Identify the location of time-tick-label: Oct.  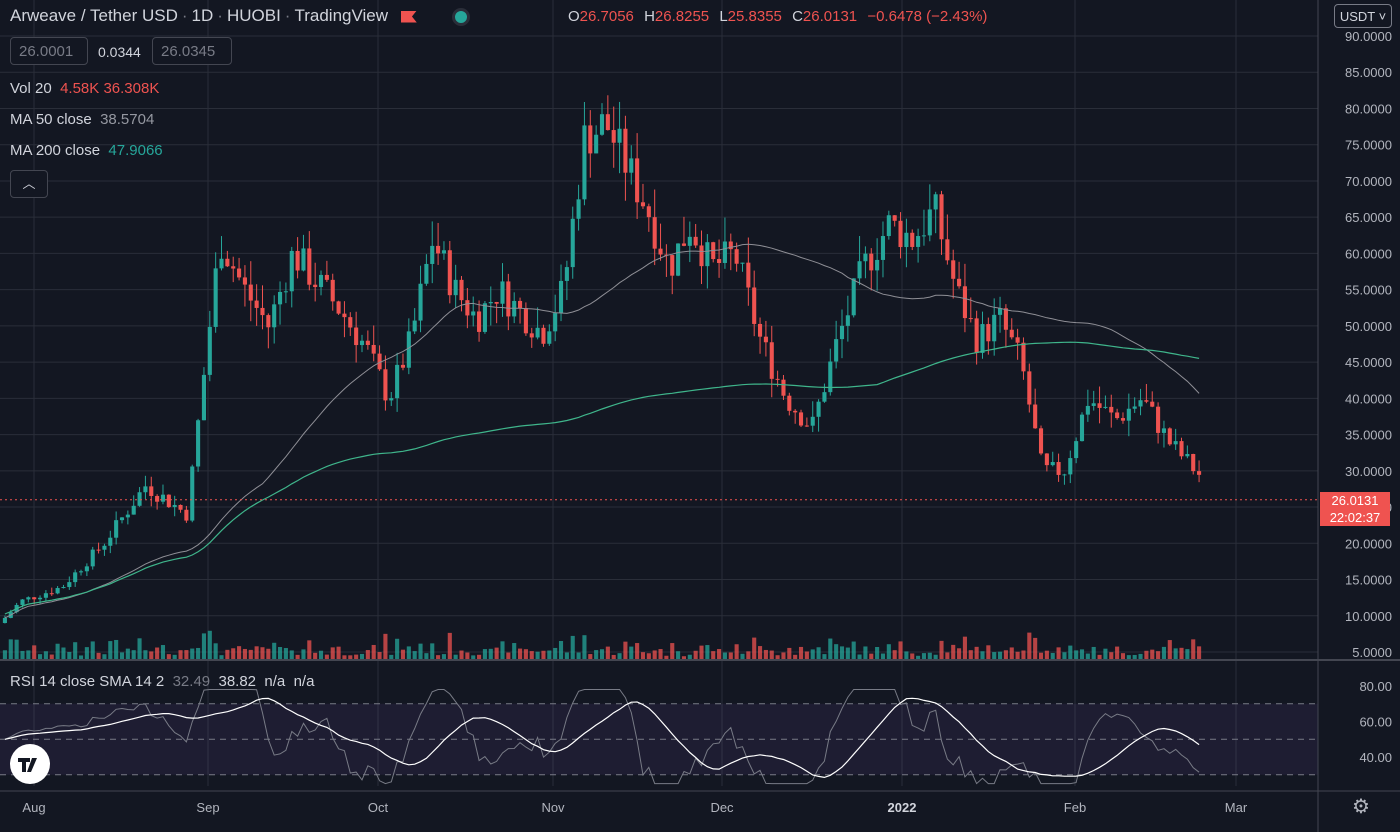
(378, 807).